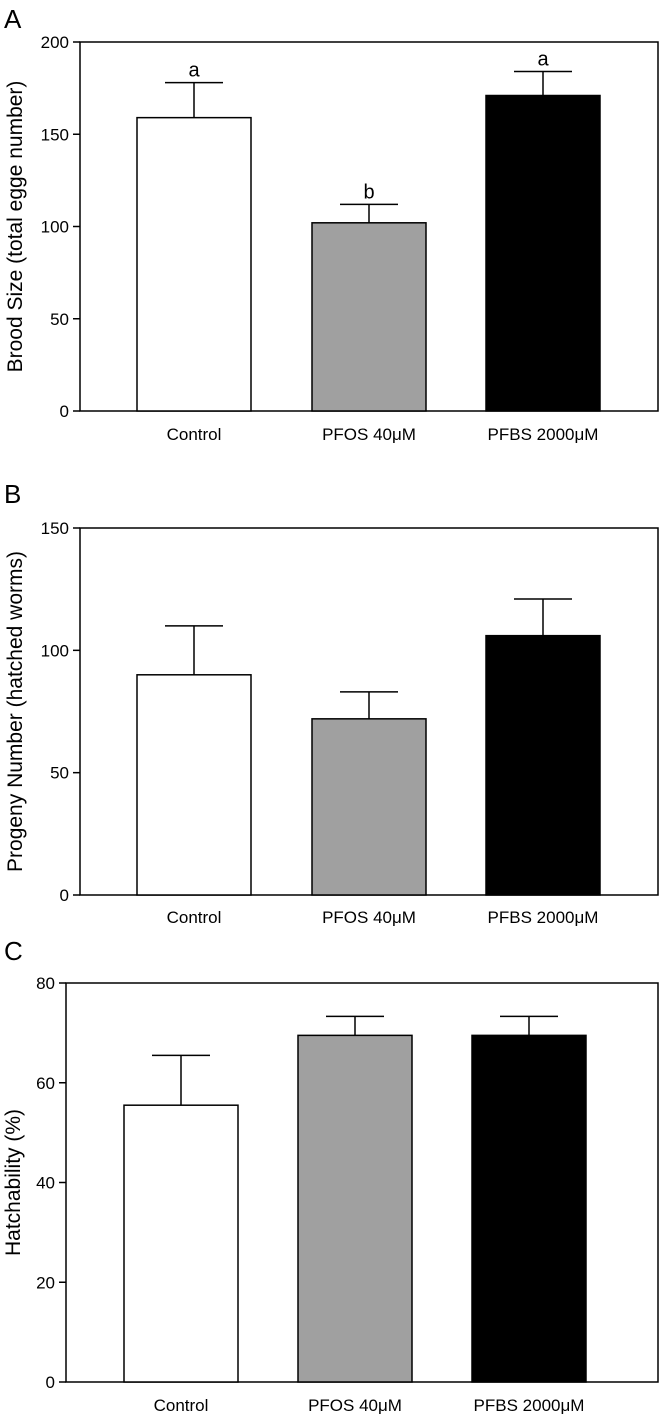 The height and width of the screenshot is (1417, 665). What do you see at coordinates (368, 192) in the screenshot?
I see `panel-a-significance-label: b` at bounding box center [368, 192].